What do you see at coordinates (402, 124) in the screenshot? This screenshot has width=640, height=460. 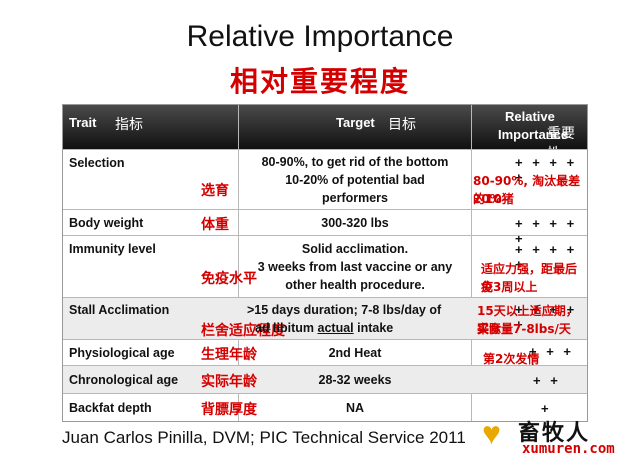 I see `header-target-chinese: 目标` at bounding box center [402, 124].